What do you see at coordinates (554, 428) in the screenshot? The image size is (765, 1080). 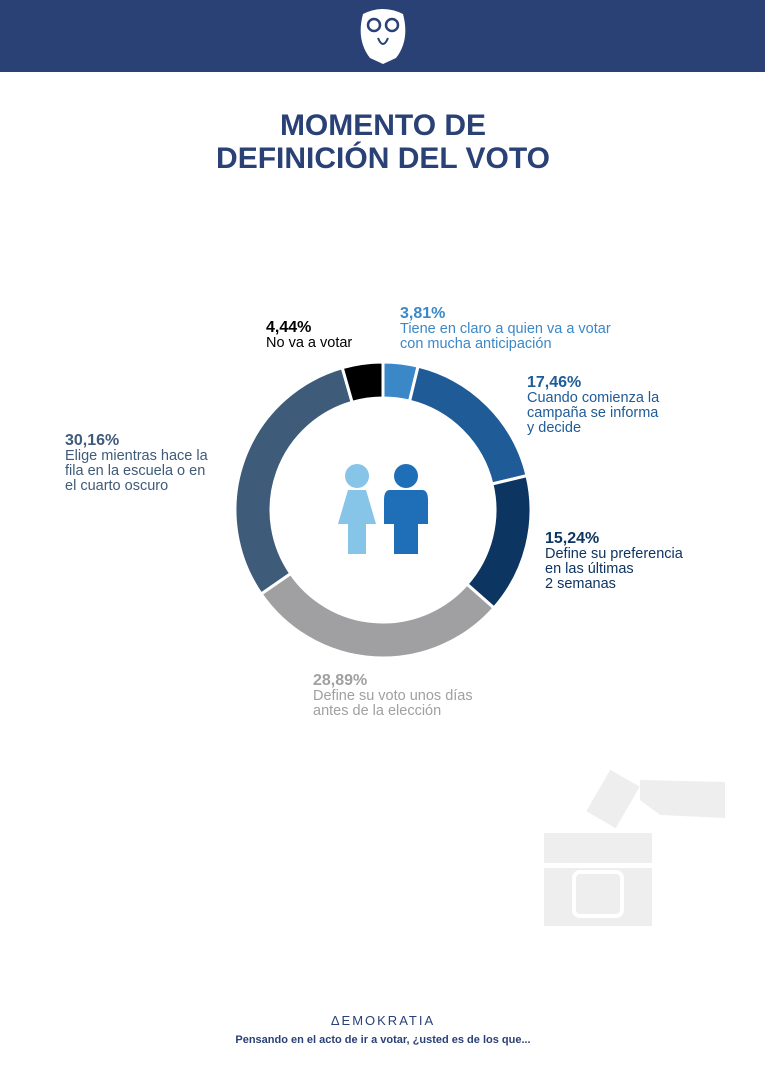 I see `segment-label: y decide` at bounding box center [554, 428].